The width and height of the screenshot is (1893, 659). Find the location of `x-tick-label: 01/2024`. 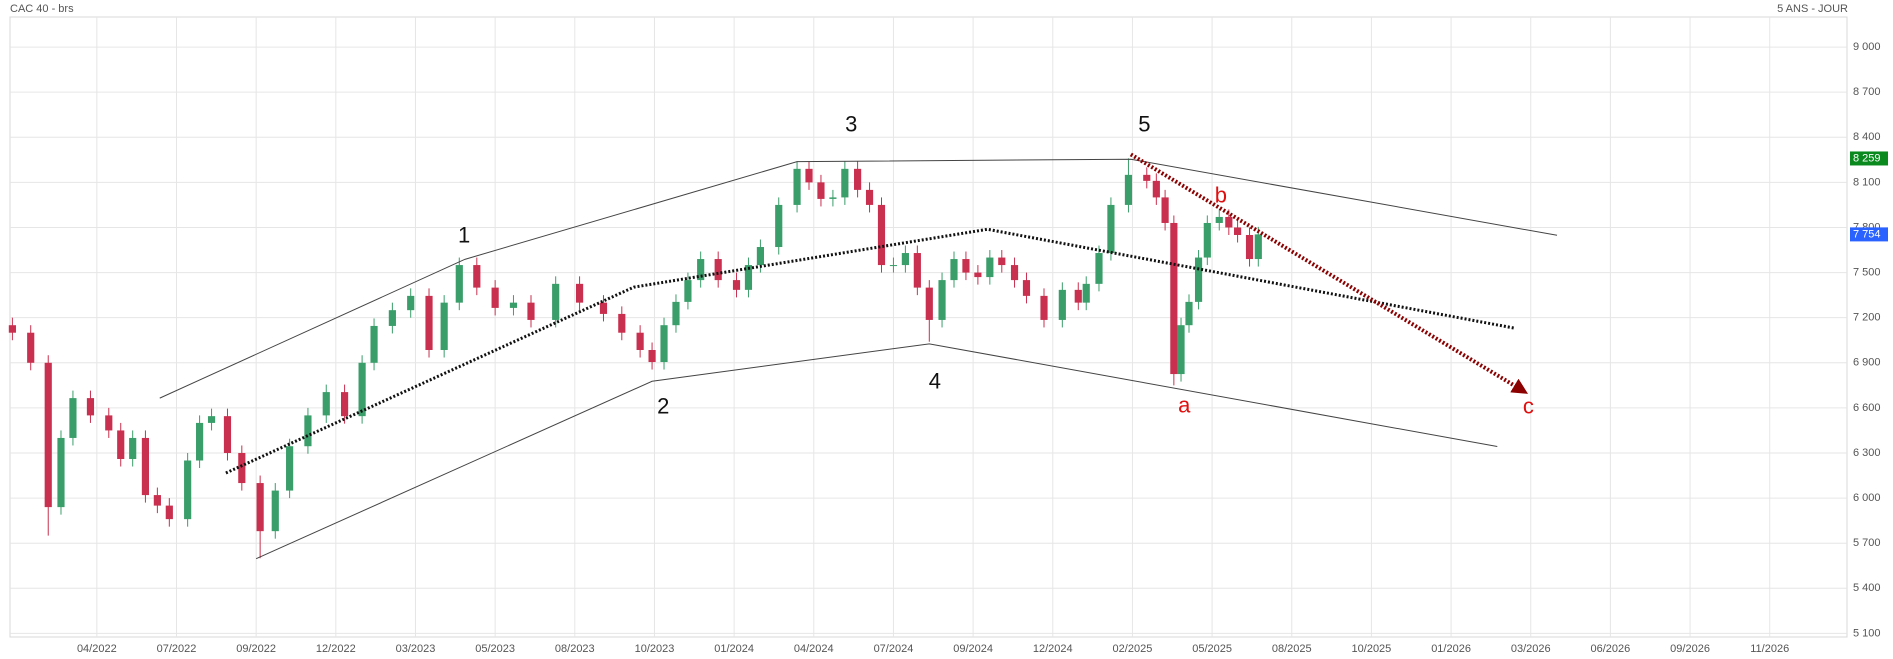

x-tick-label: 01/2024 is located at coordinates (734, 649).